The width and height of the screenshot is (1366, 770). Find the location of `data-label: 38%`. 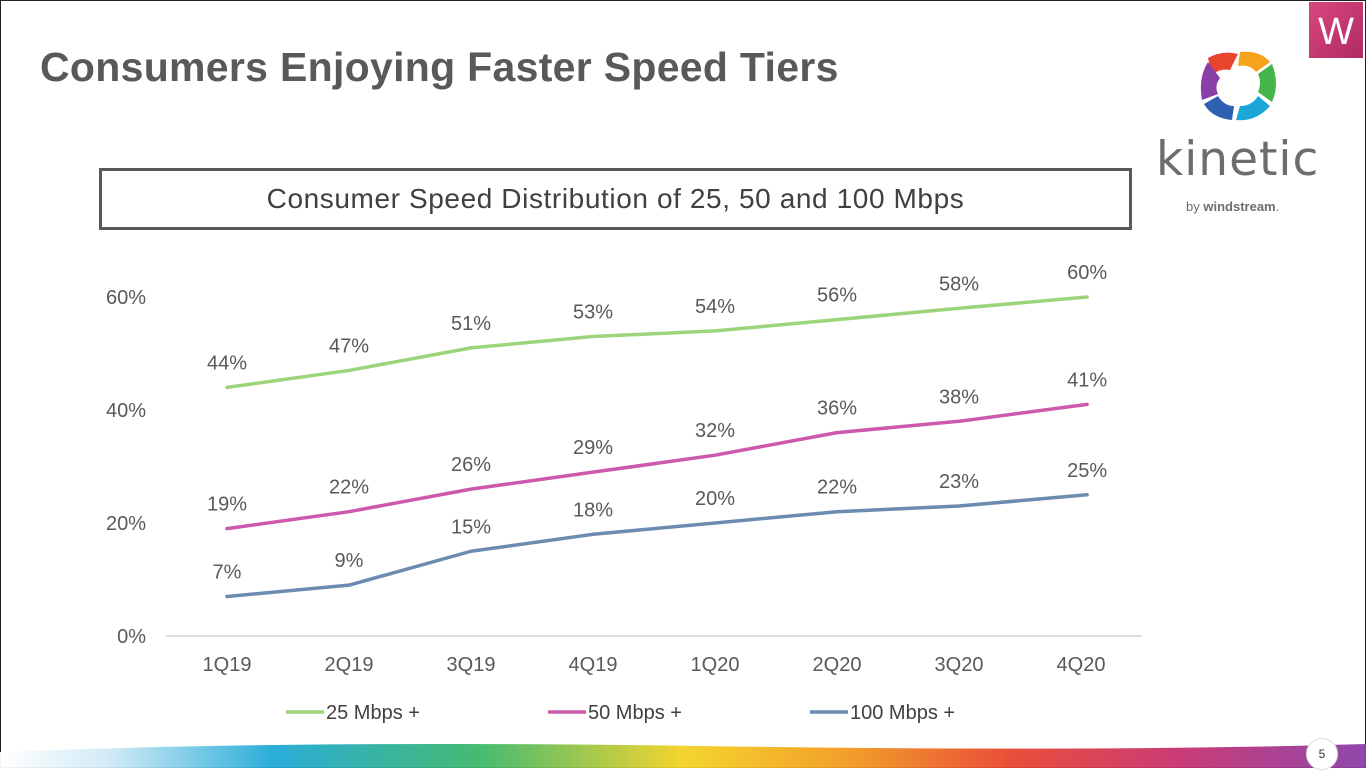

data-label: 38% is located at coordinates (959, 397).